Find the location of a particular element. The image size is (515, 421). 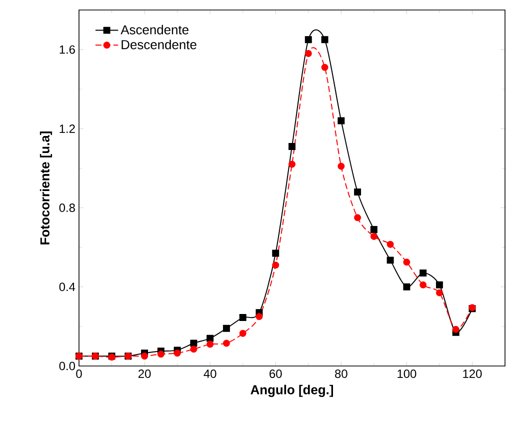

x-tick-label: 120 is located at coordinates (472, 374).